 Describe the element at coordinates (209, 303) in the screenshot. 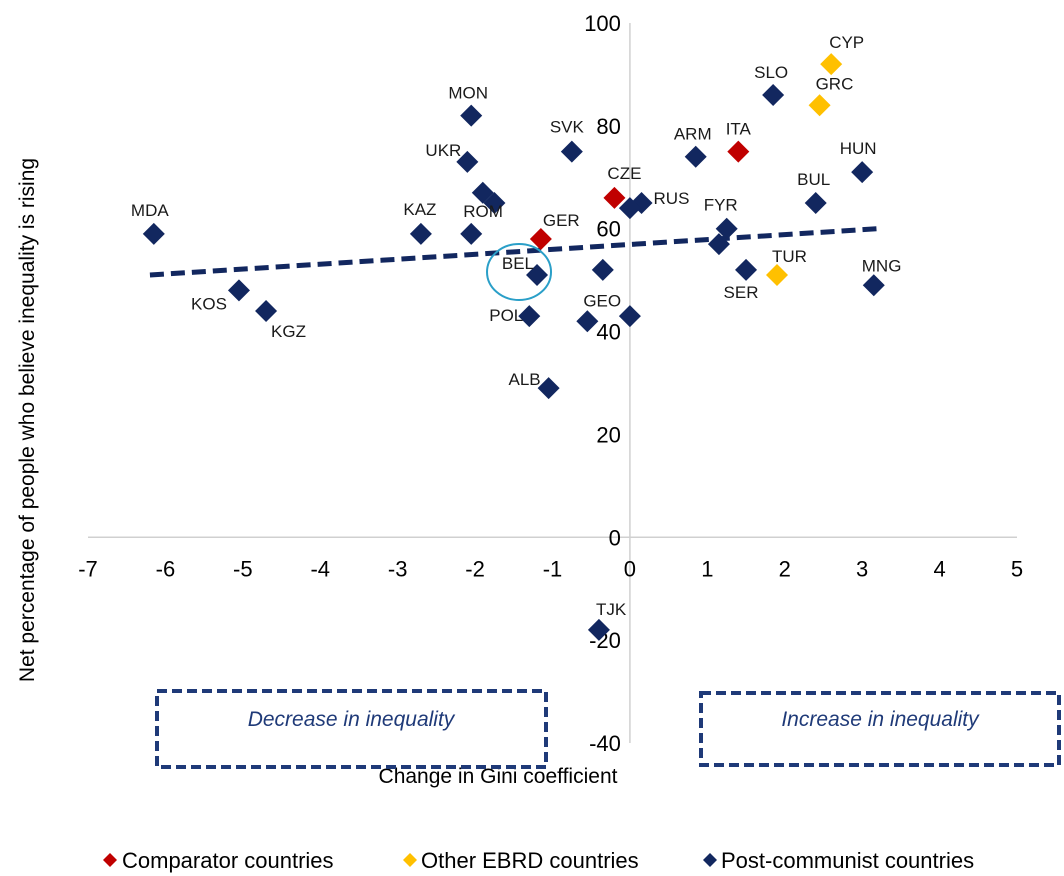

I see `point-label: KOS` at that location.